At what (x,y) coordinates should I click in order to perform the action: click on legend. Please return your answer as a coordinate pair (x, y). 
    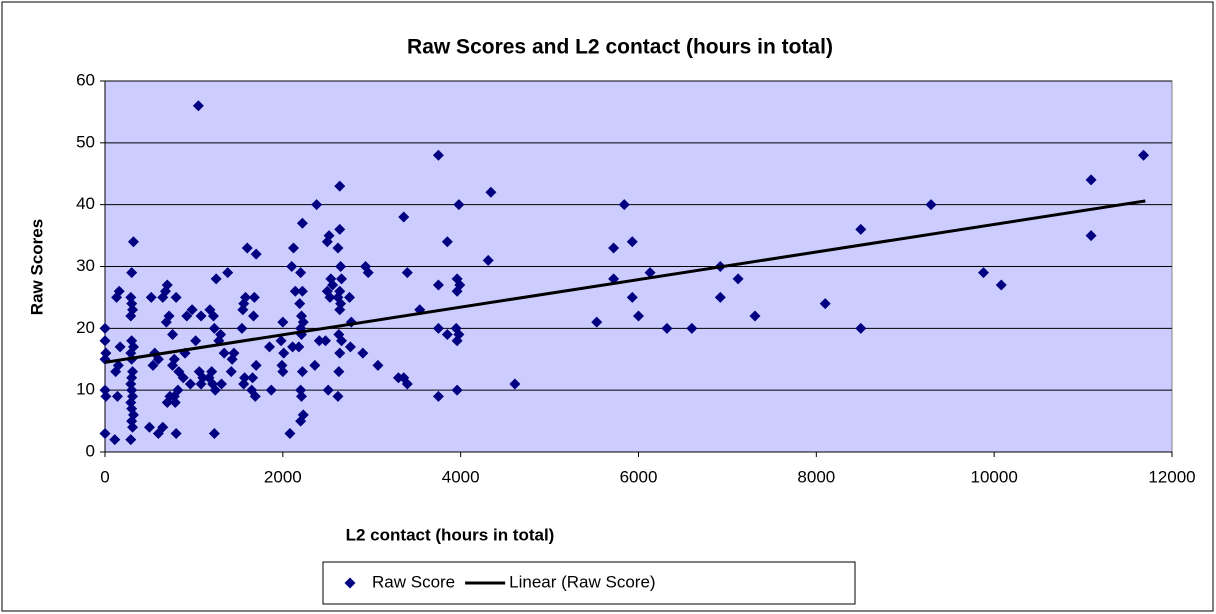
    Looking at the image, I should click on (589, 583).